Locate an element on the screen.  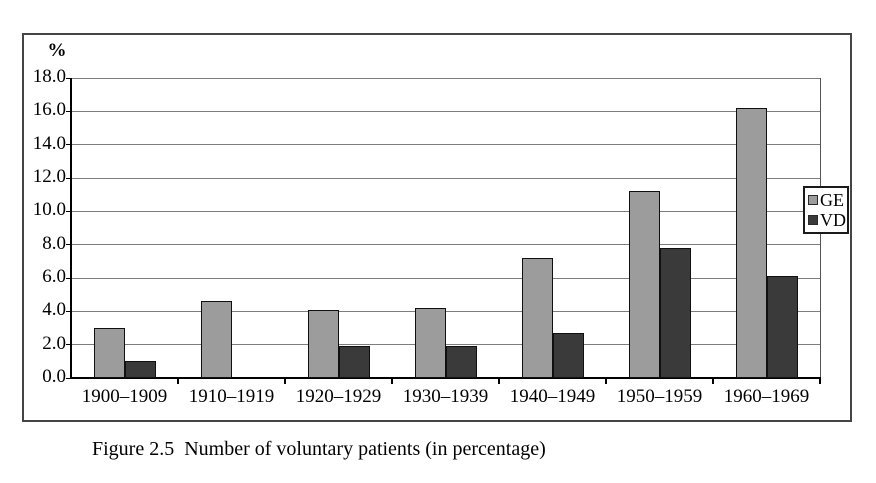
gridline-6.0 is located at coordinates (445, 278).